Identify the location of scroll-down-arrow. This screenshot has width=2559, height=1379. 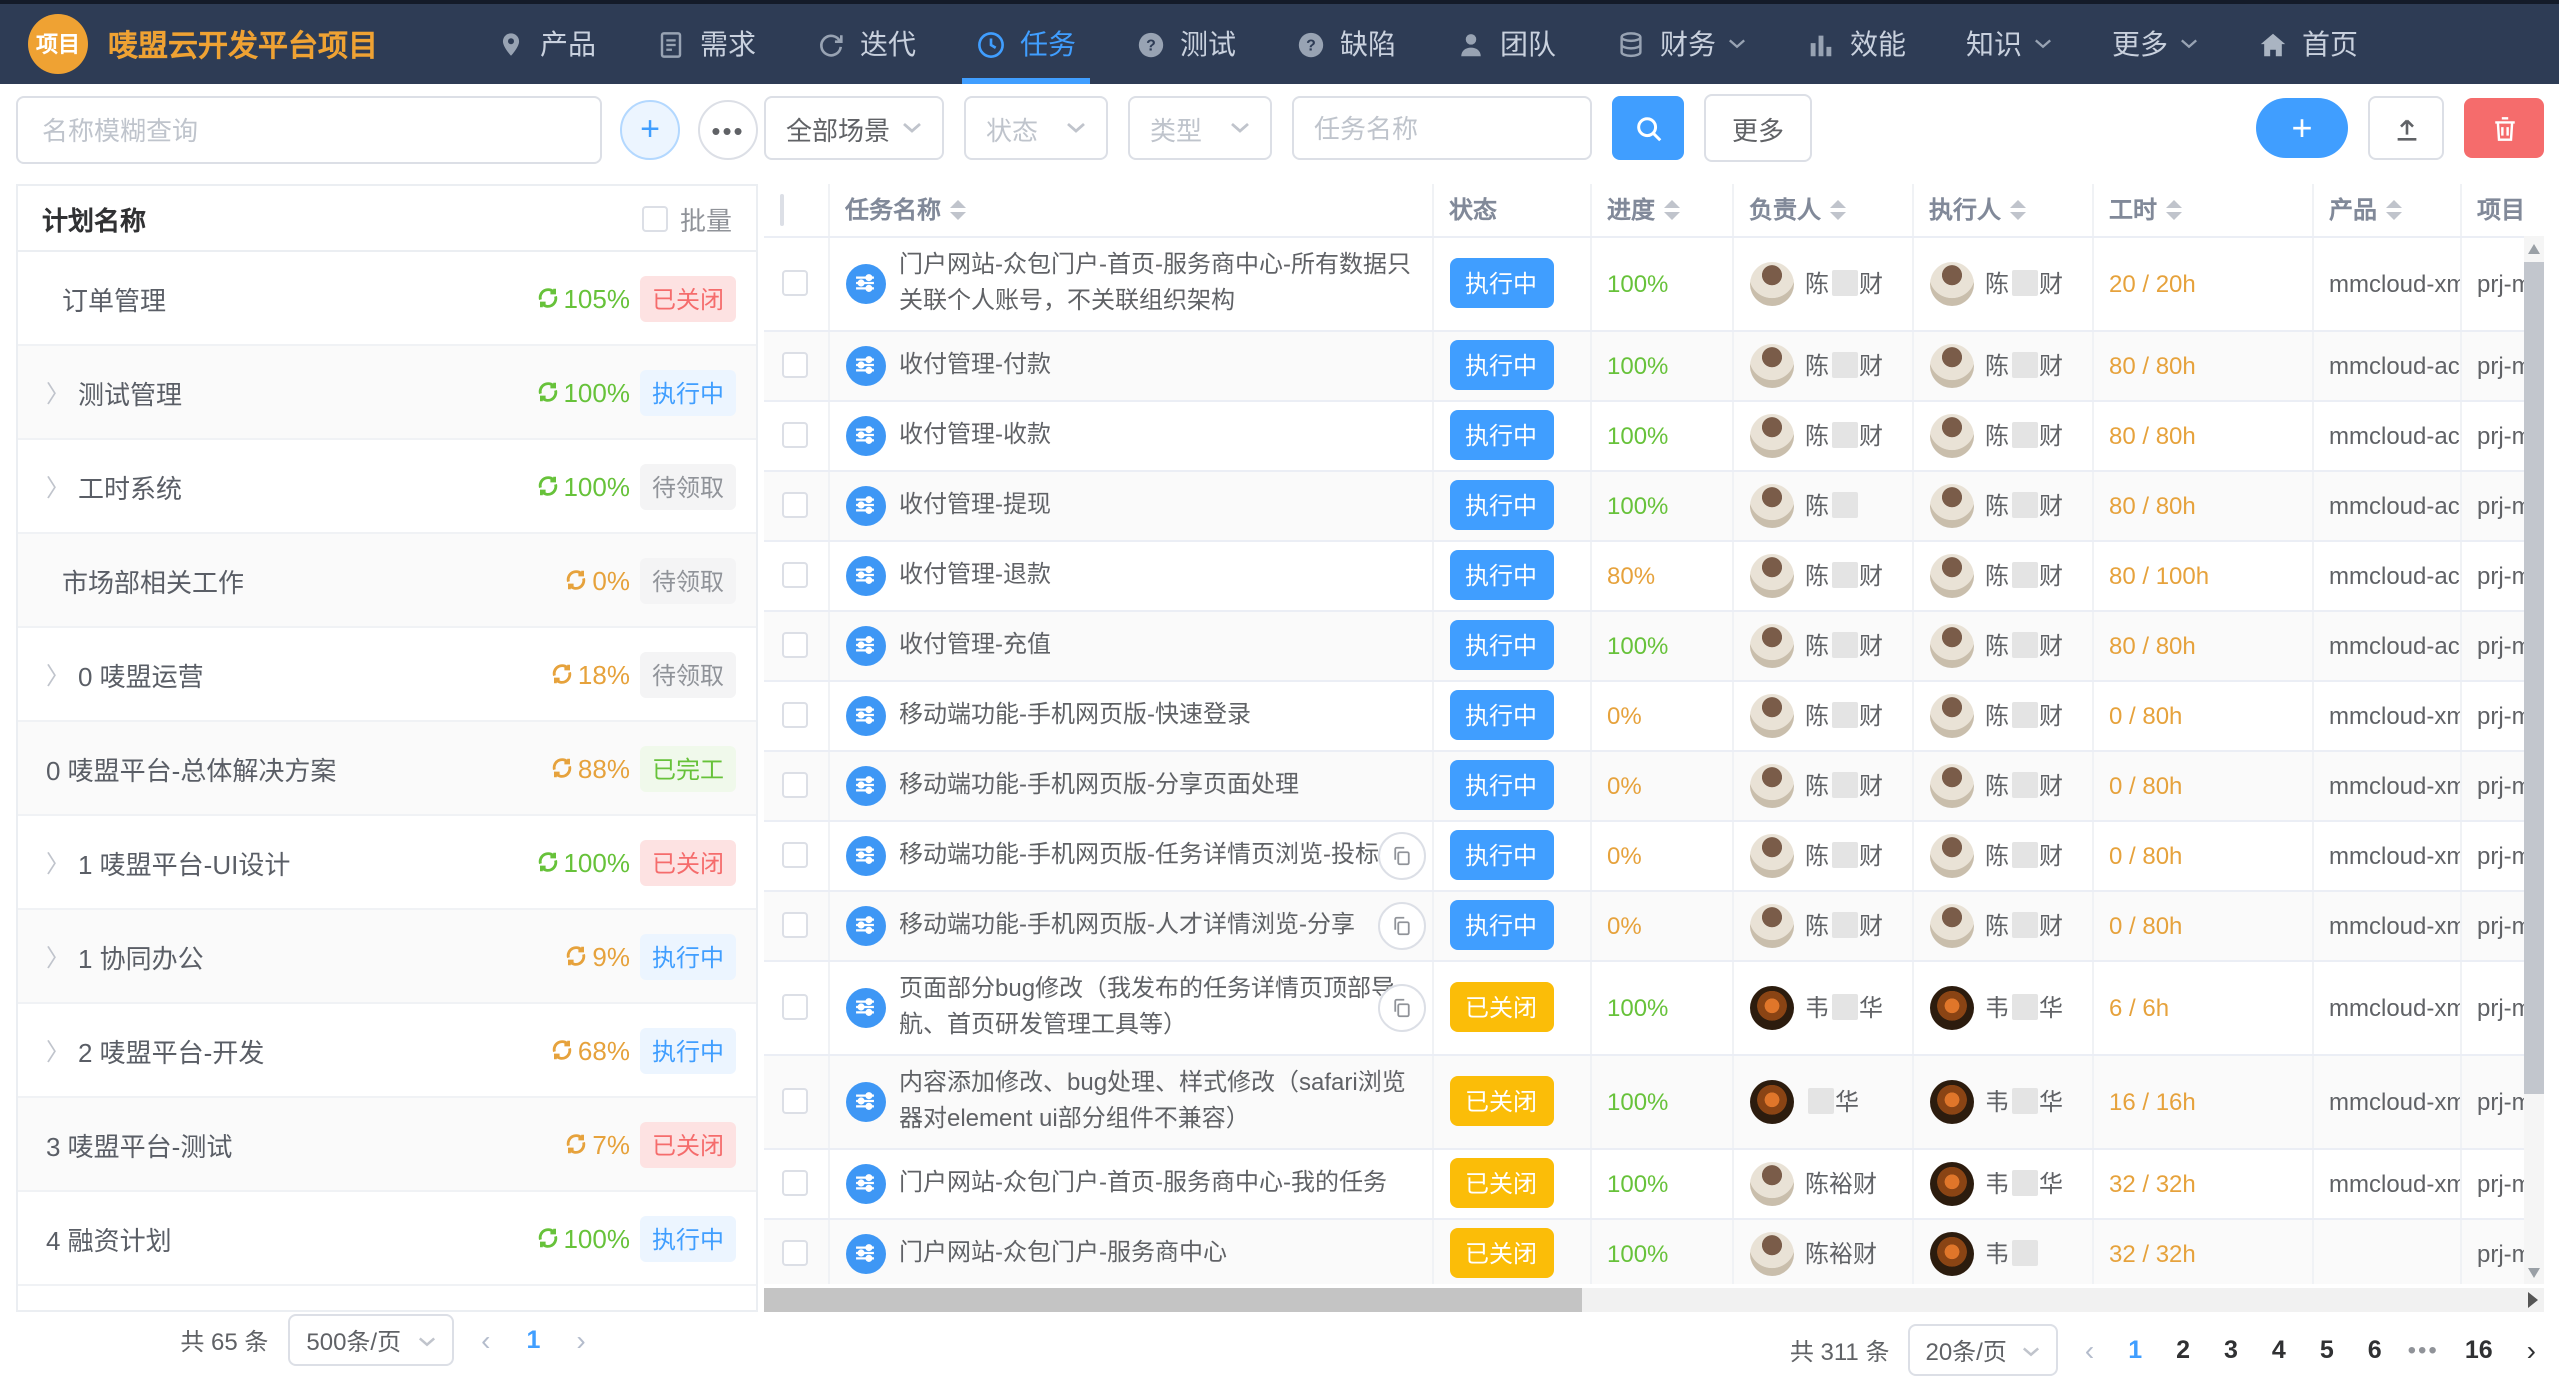
(2534, 1272).